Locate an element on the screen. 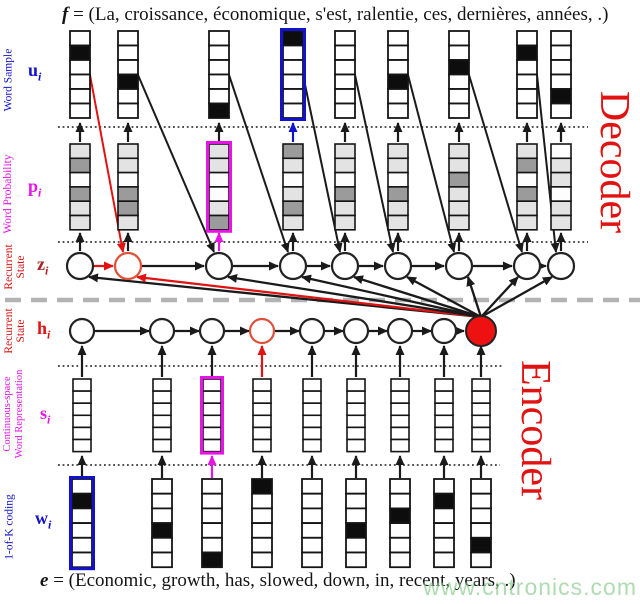  row-label-text: State is located at coordinates (21, 267).